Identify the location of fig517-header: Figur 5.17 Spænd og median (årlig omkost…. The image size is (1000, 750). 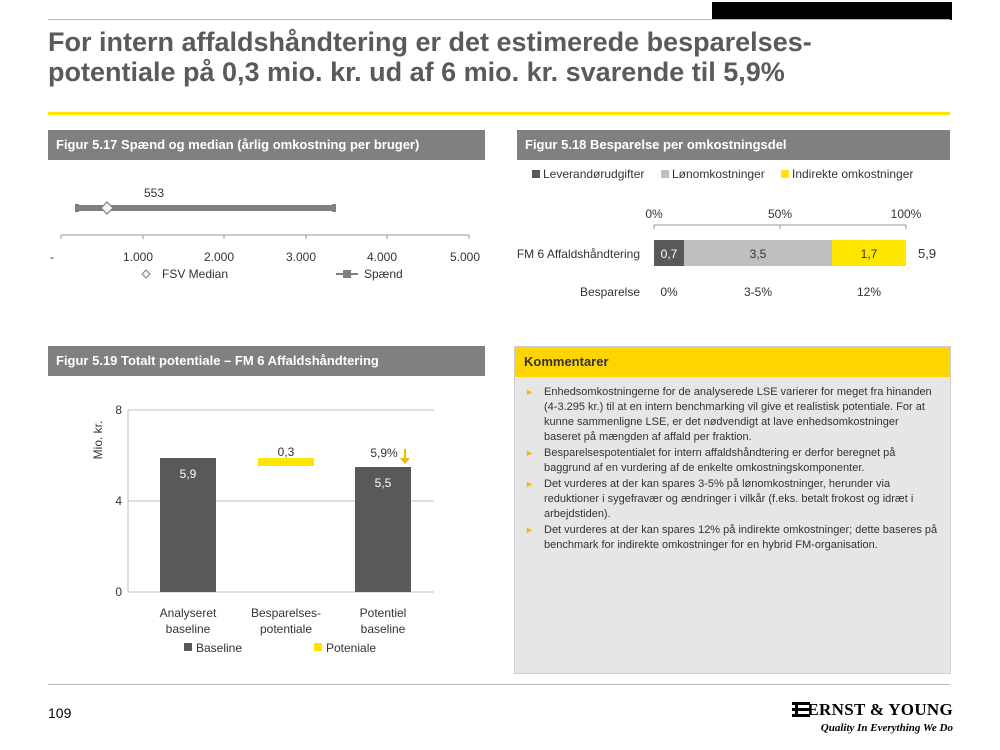
(266, 145).